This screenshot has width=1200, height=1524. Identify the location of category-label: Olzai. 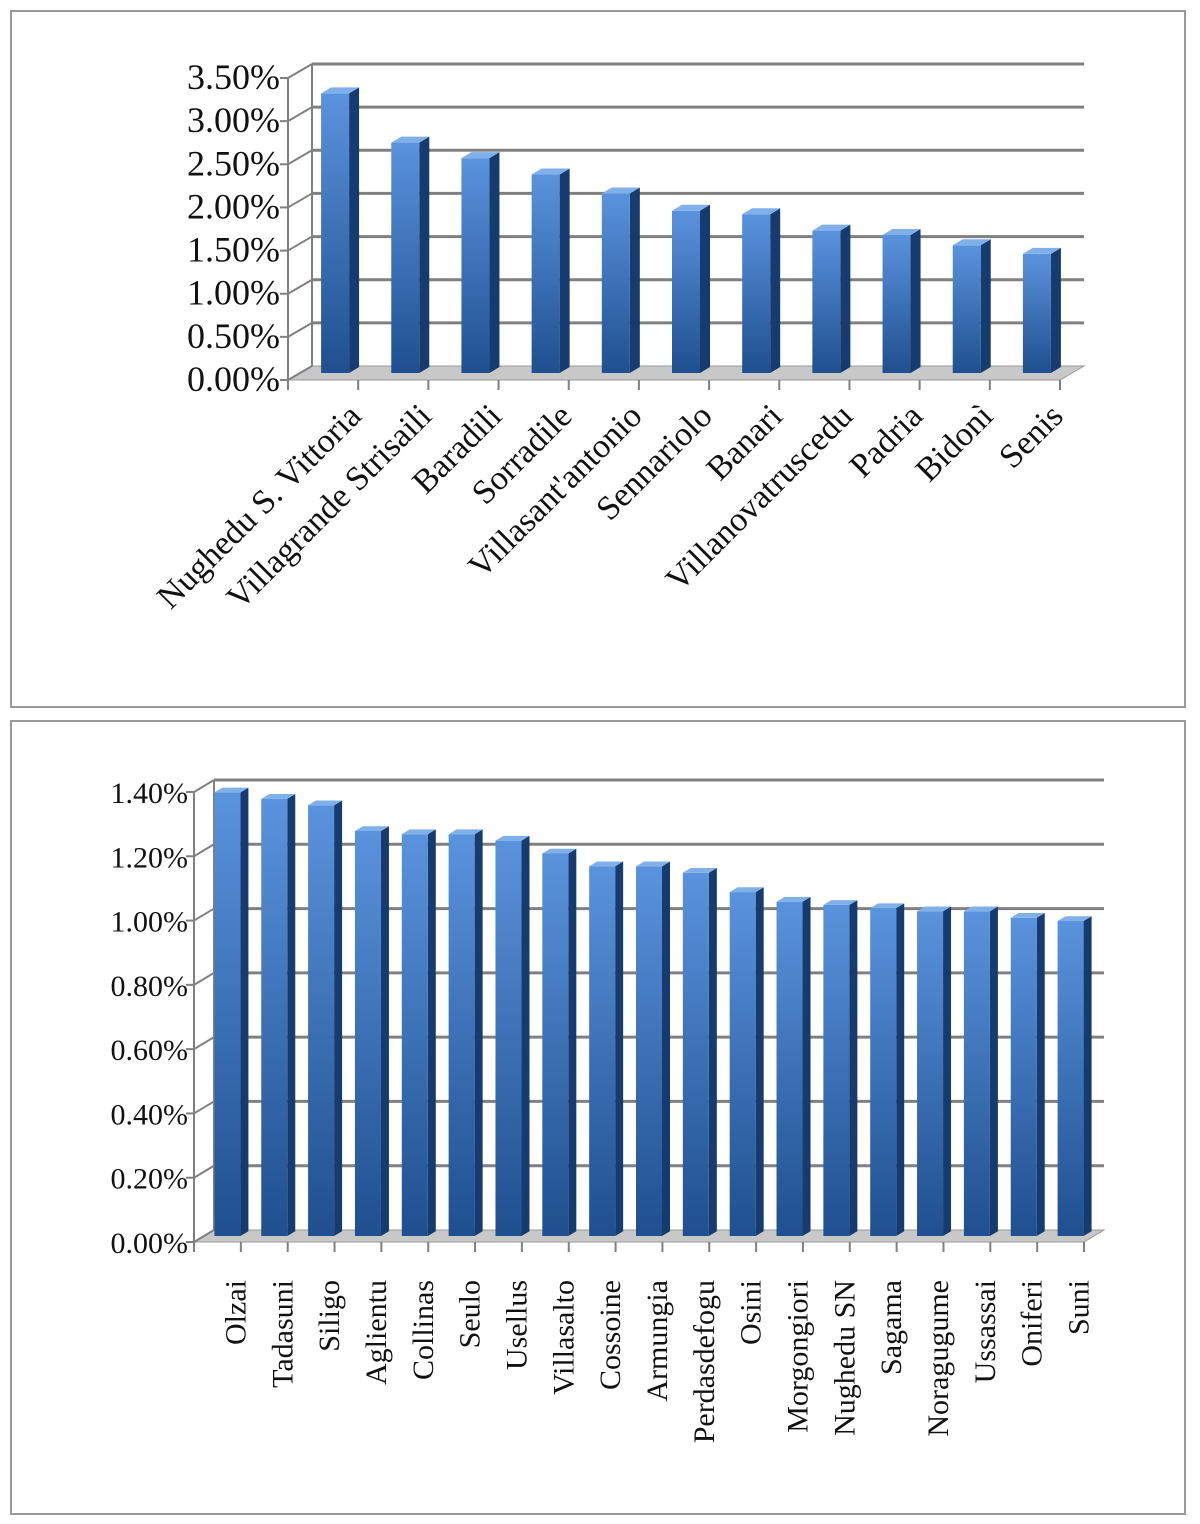
(235, 1312).